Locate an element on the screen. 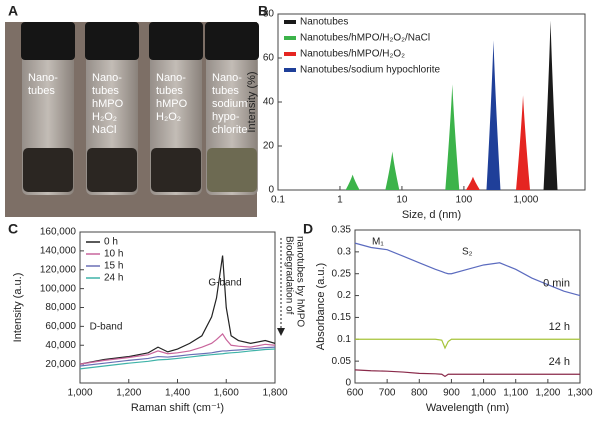 The image size is (600, 427). x-axis-label: Raman shift (cm⁻¹) is located at coordinates (177, 408).